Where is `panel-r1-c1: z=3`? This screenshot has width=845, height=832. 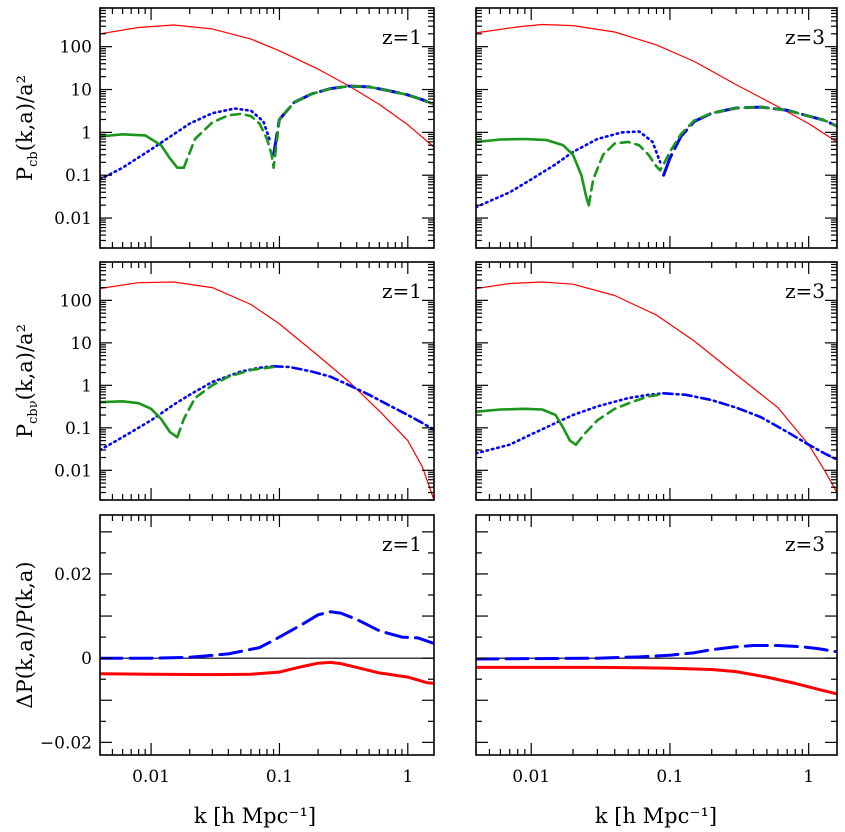 panel-r1-c1: z=3 is located at coordinates (656, 381).